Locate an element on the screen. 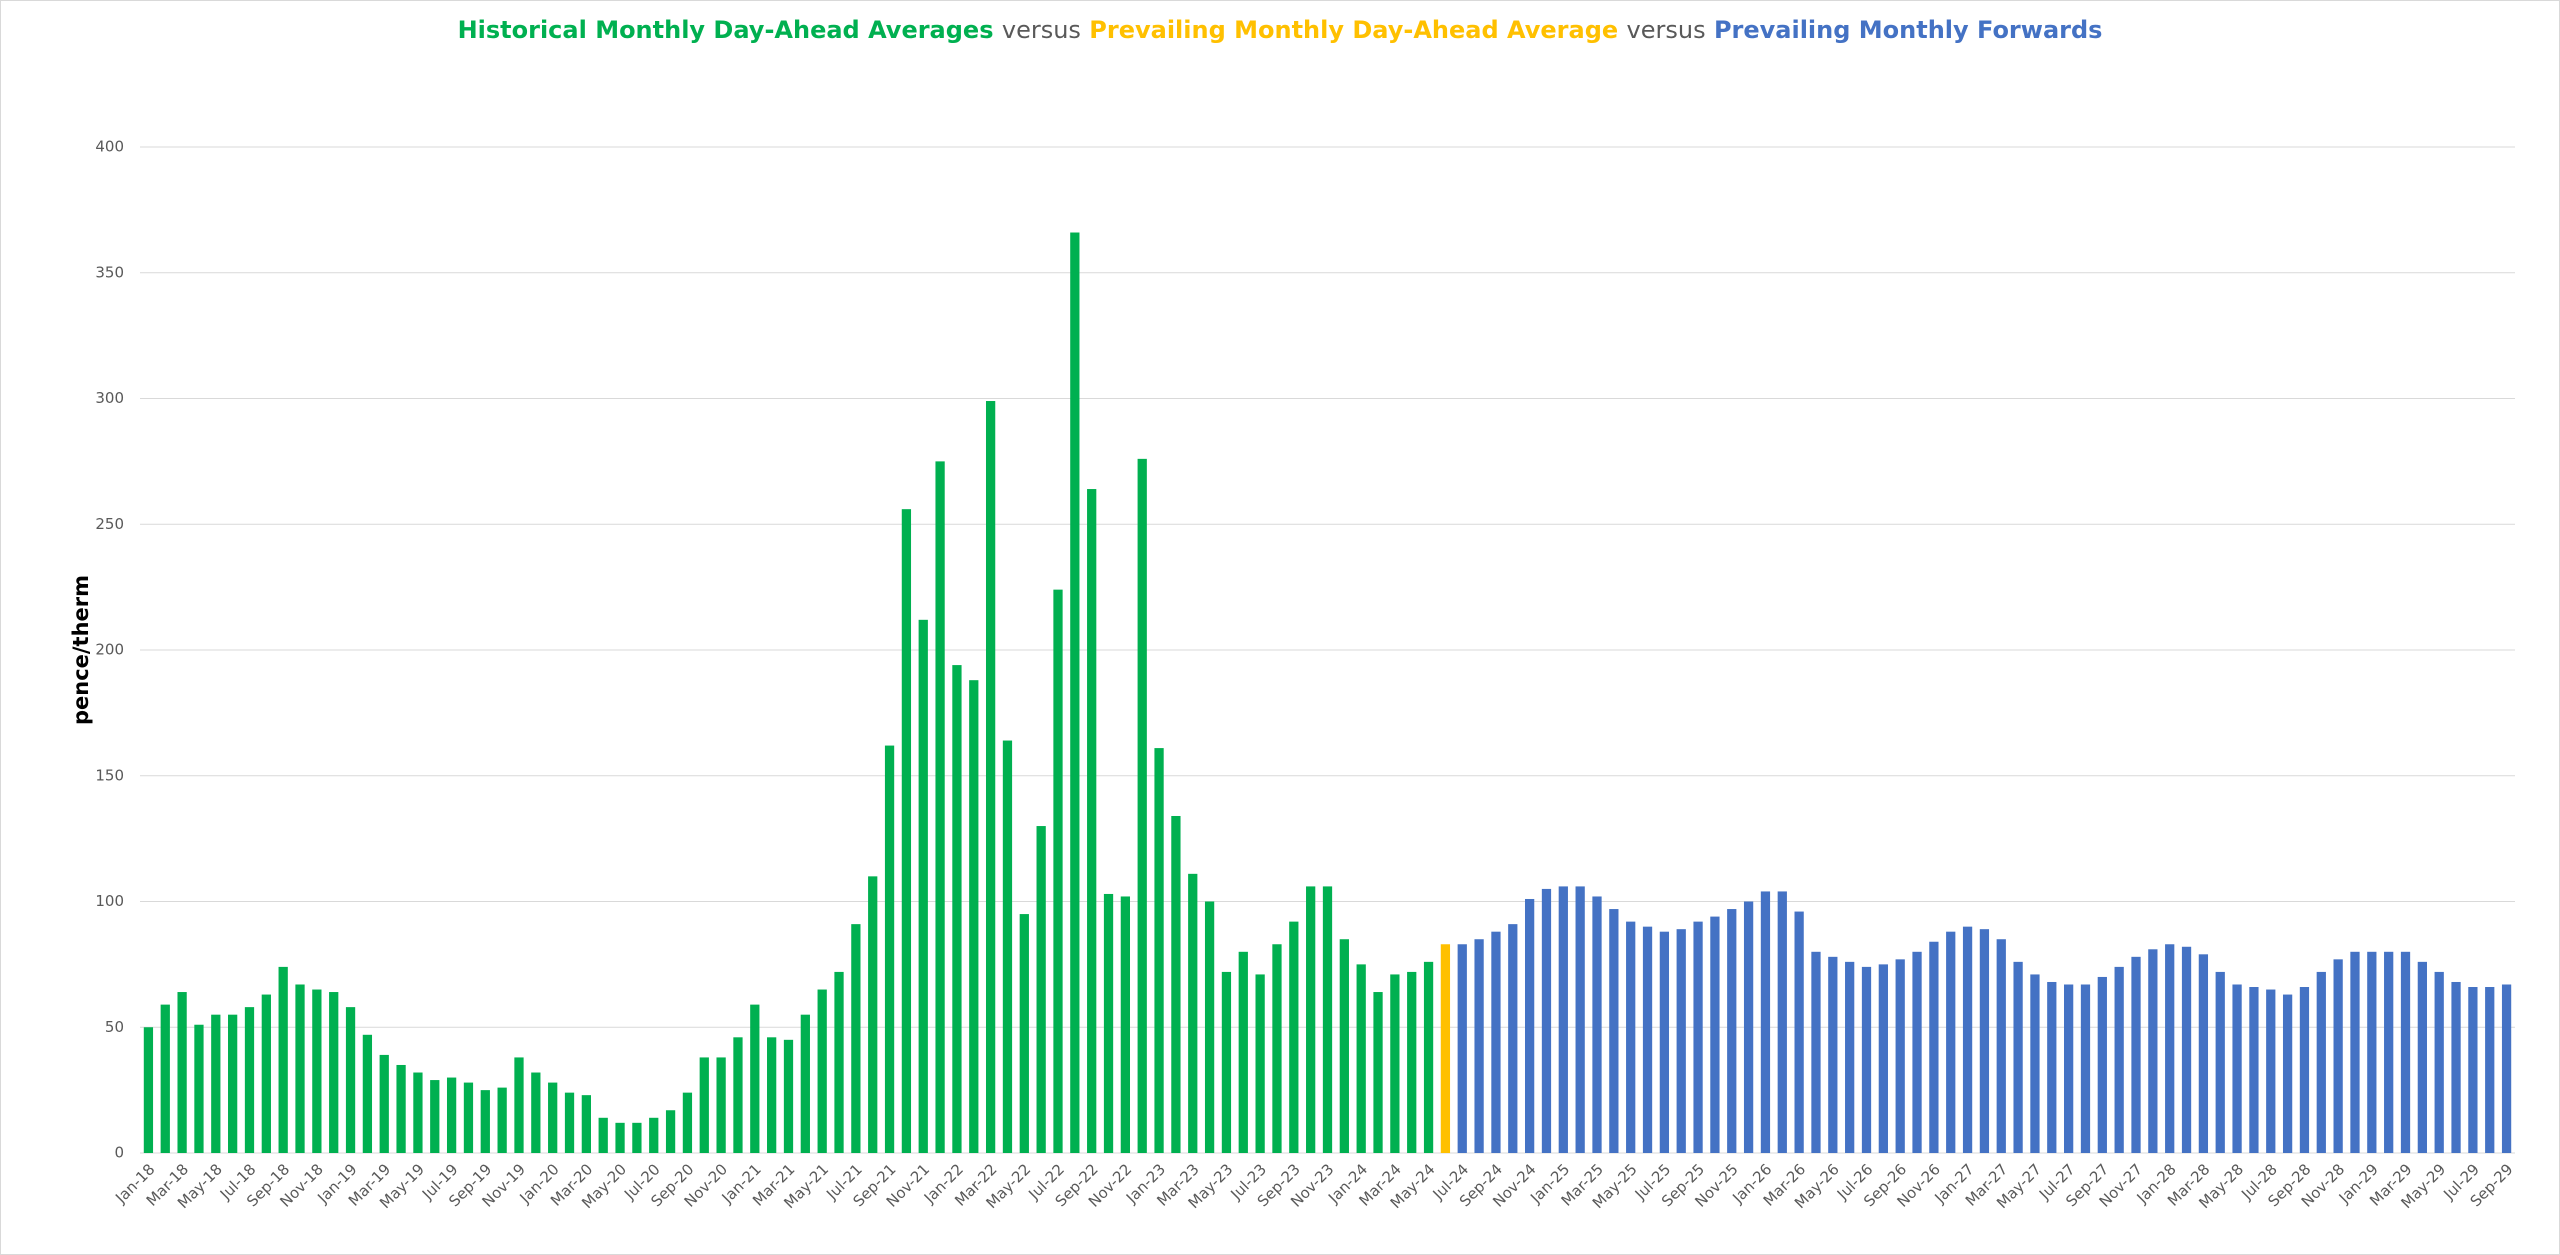 This screenshot has width=2560, height=1255. y-tick-label: 250 is located at coordinates (109, 524).